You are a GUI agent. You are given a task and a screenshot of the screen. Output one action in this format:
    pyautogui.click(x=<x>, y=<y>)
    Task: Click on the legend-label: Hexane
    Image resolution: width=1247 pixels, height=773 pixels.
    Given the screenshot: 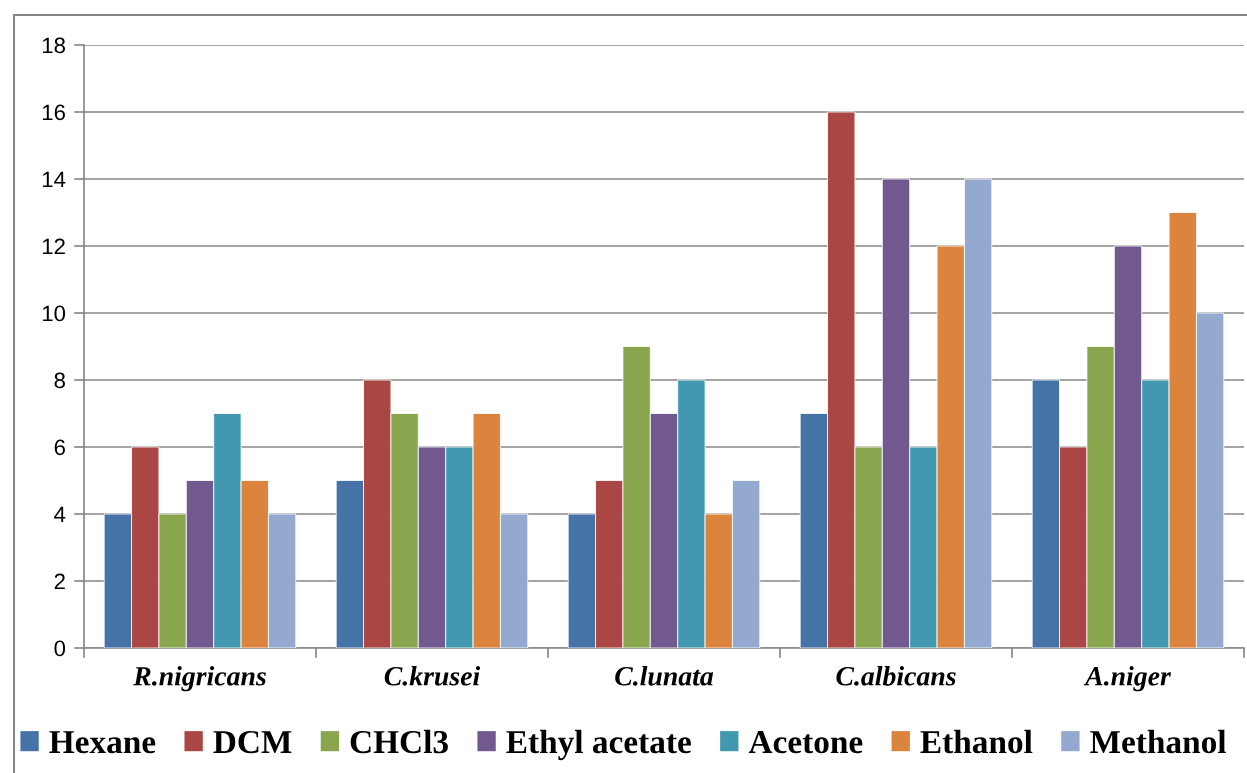 What is the action you would take?
    pyautogui.click(x=102, y=742)
    